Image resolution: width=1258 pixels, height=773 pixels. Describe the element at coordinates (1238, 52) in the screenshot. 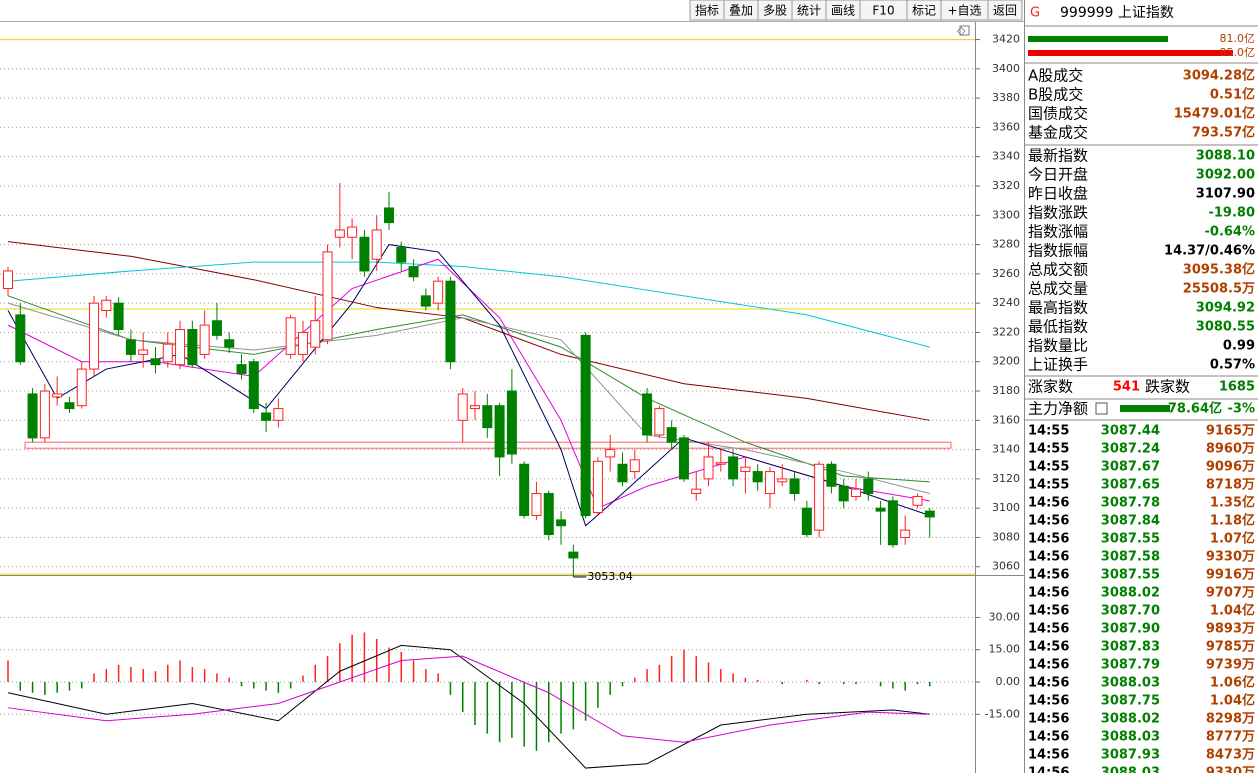

I see `volume-label: 85.0亿` at that location.